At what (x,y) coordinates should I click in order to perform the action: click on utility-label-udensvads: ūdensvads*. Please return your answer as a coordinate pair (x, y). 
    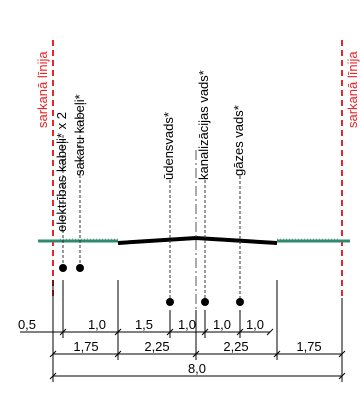
    Looking at the image, I should click on (168, 146).